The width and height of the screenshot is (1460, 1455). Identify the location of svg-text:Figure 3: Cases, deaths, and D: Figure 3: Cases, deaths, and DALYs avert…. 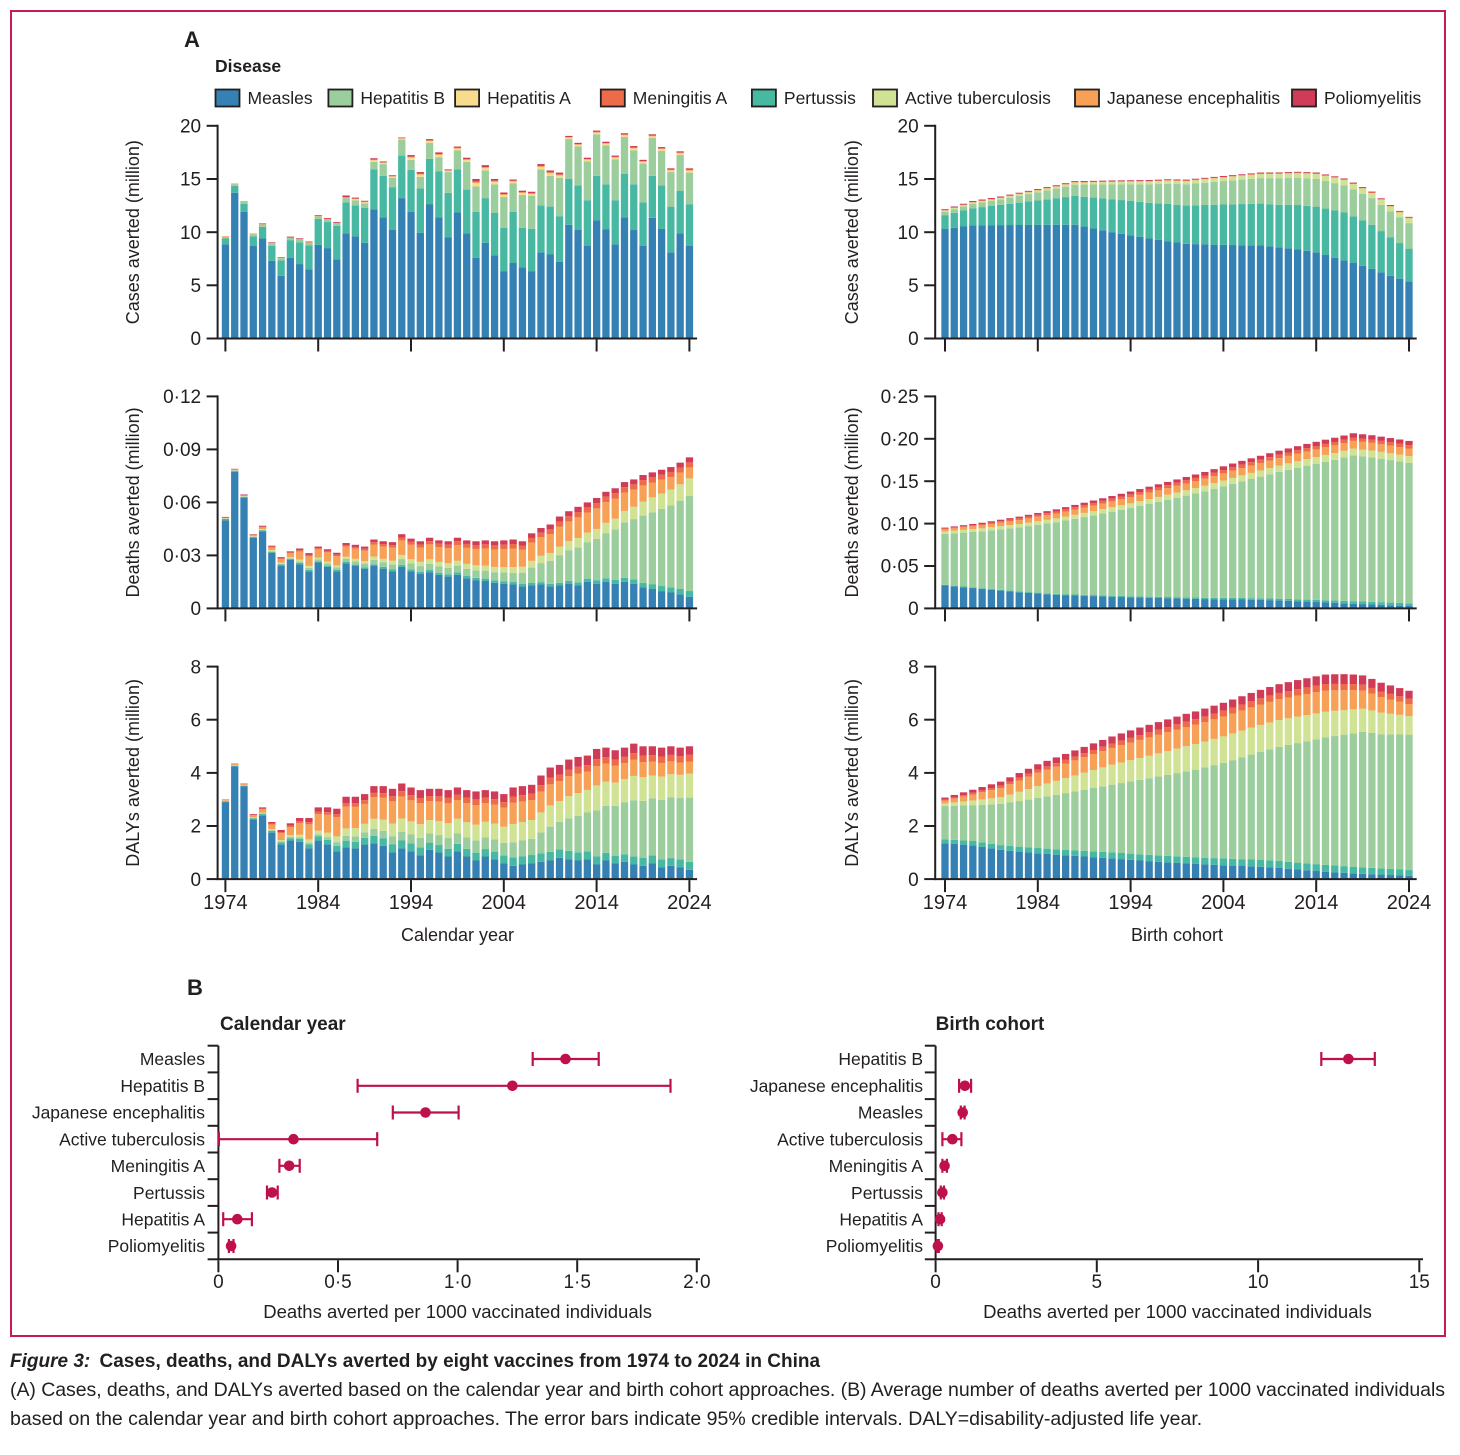
(415, 1361).